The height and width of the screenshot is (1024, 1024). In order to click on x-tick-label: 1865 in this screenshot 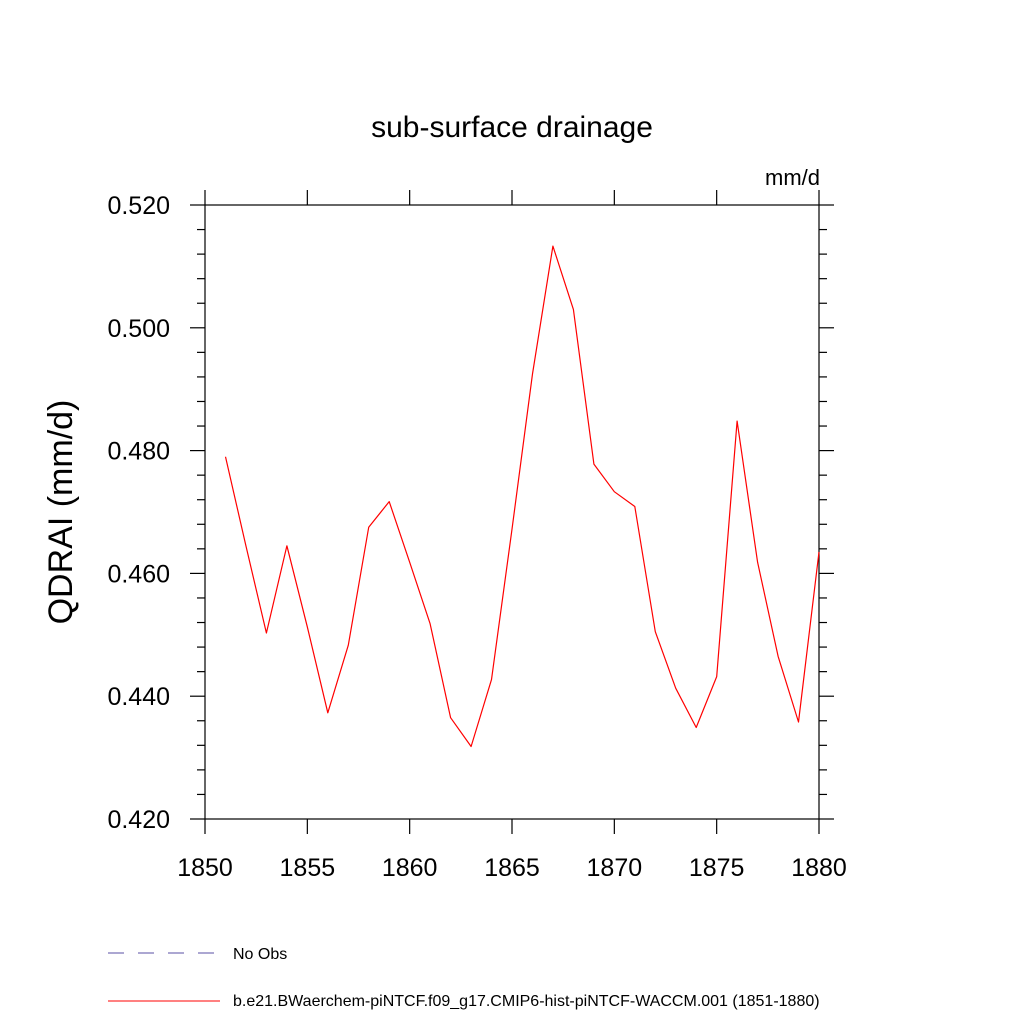, I will do `click(512, 868)`.